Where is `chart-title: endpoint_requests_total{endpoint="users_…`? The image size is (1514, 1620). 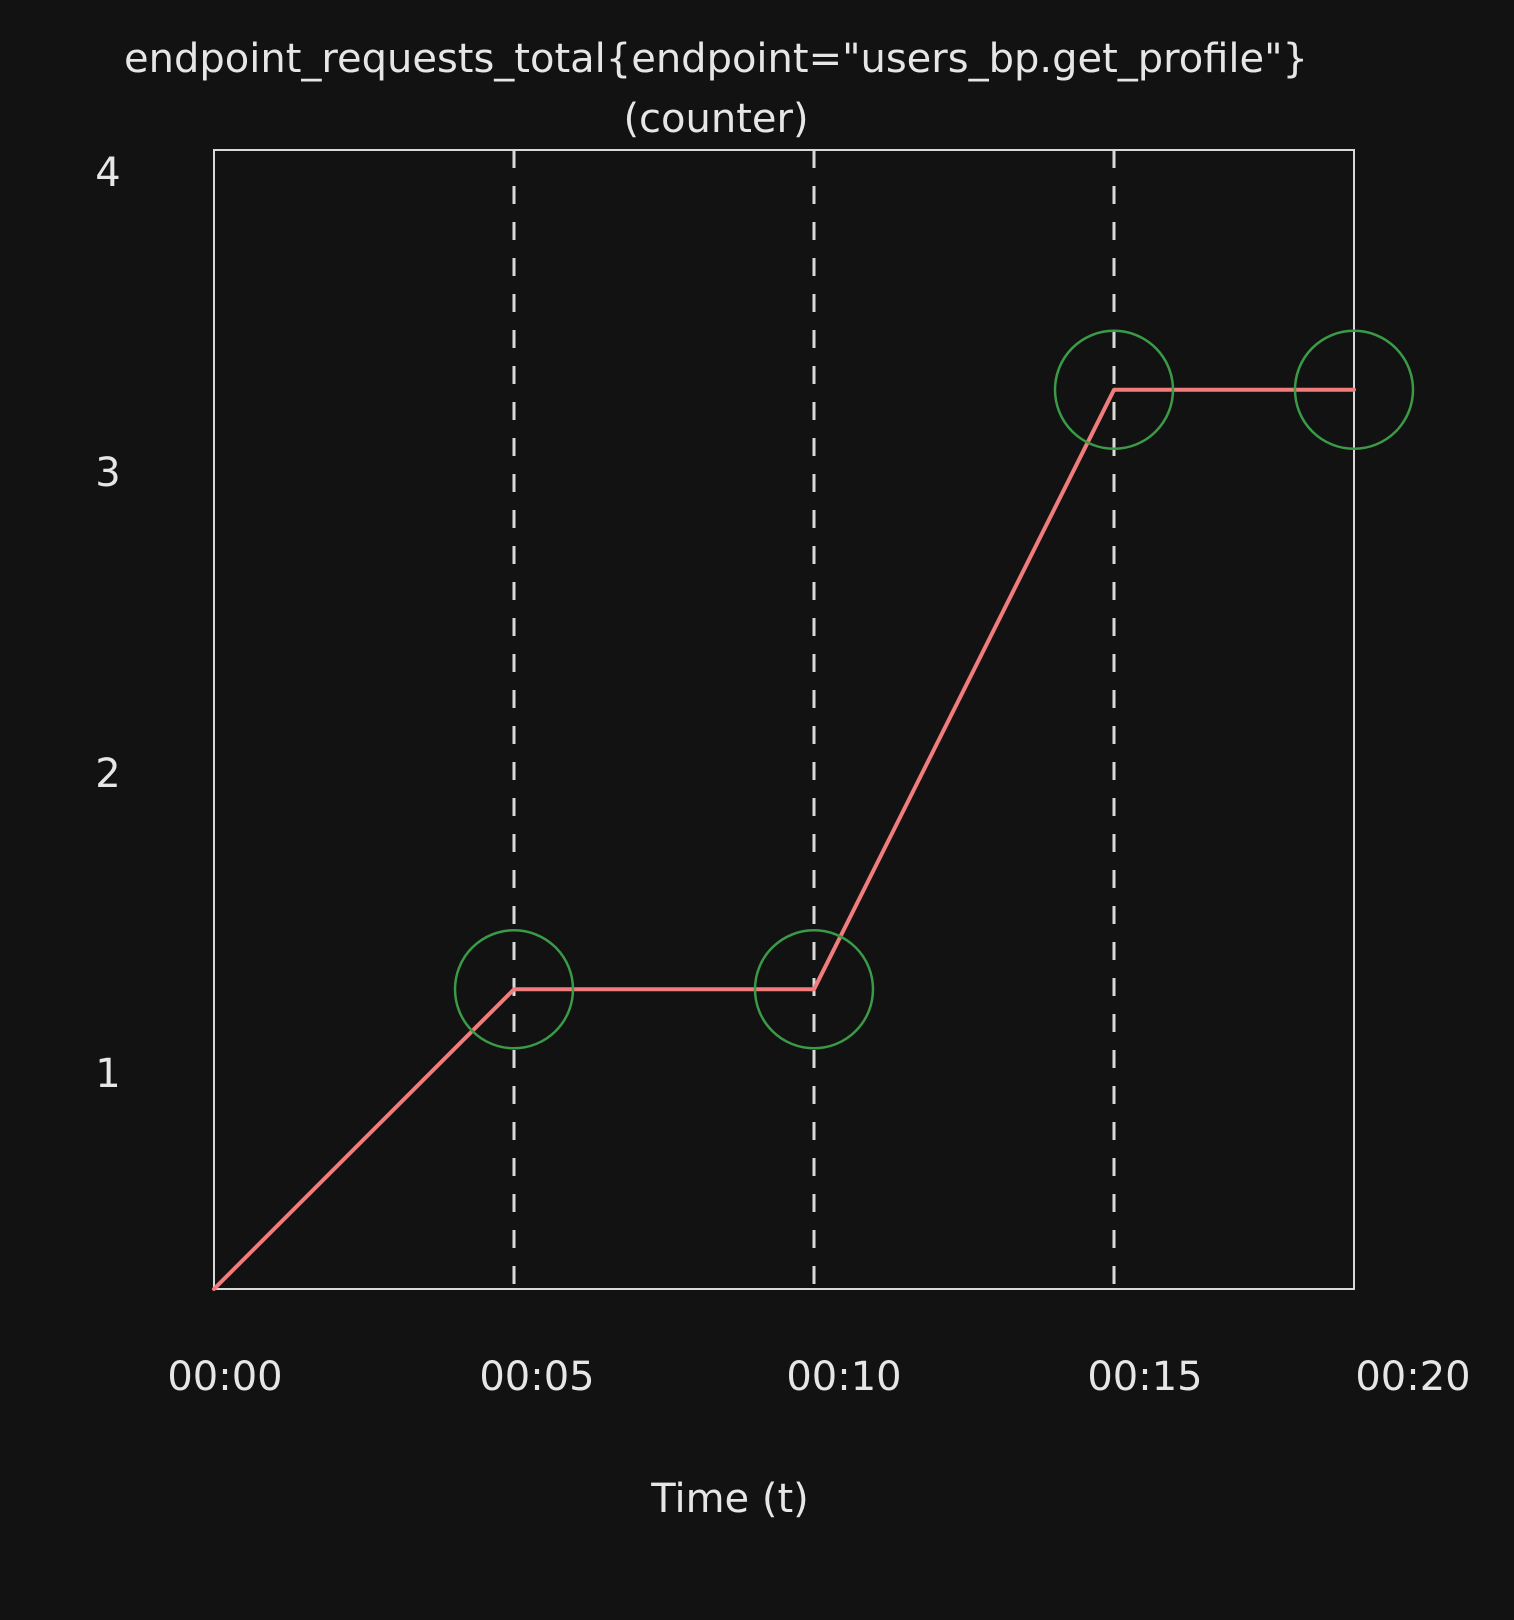
chart-title: endpoint_requests_total{endpoint="users_… is located at coordinates (716, 59).